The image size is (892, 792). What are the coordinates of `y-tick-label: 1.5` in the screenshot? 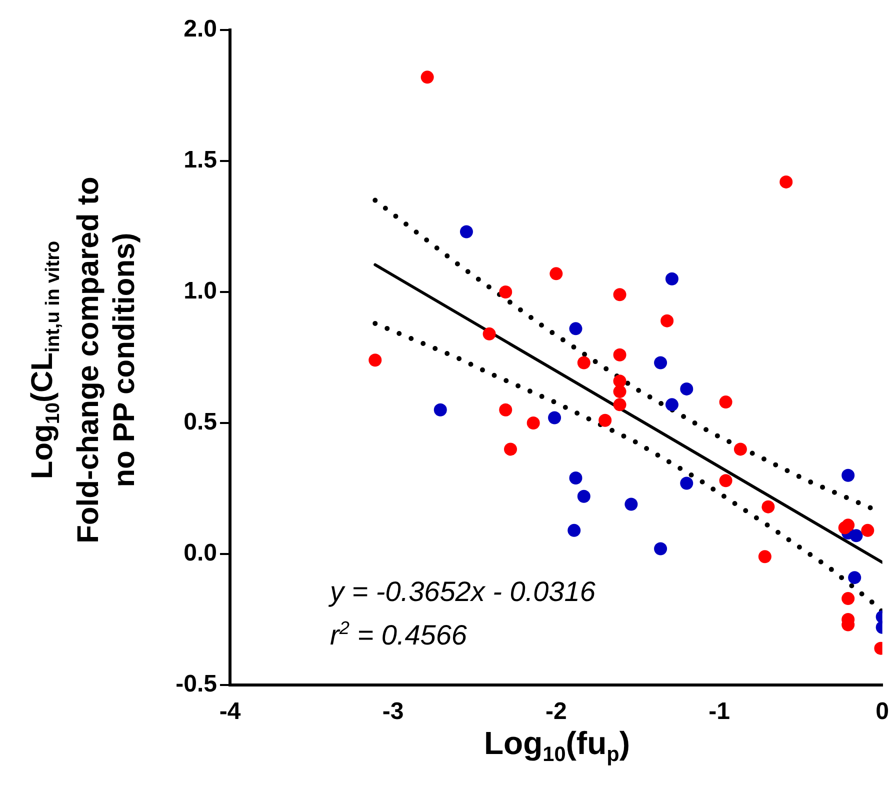 It's located at (200, 160).